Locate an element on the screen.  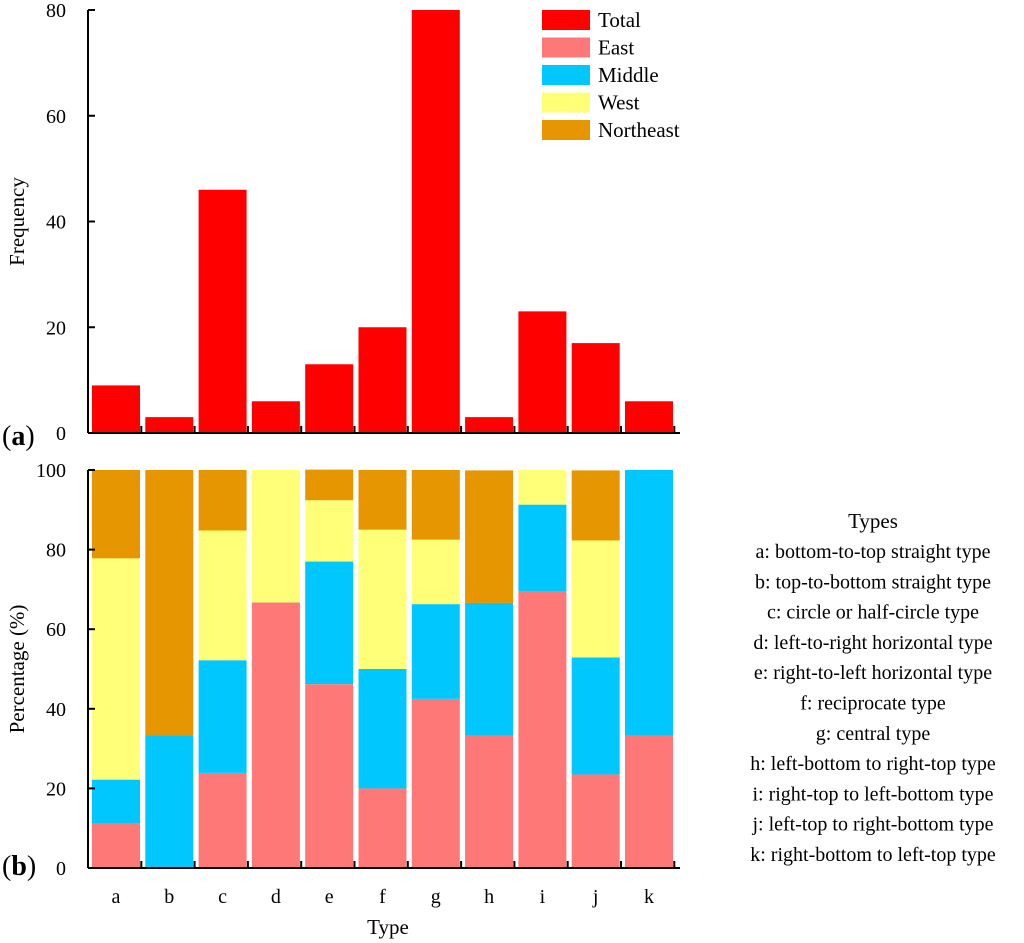
bar-b-d-east is located at coordinates (275, 735).